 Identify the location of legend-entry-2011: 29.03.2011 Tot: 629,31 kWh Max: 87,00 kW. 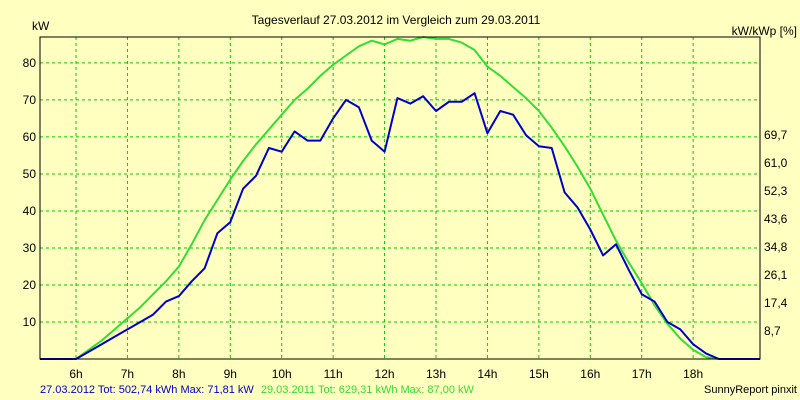
(368, 390).